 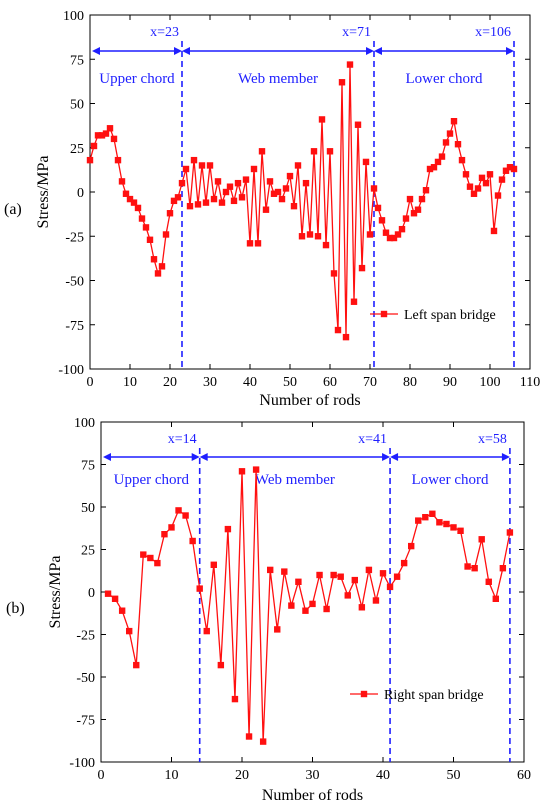 I want to click on boundary-label: x=106, so click(x=493, y=32).